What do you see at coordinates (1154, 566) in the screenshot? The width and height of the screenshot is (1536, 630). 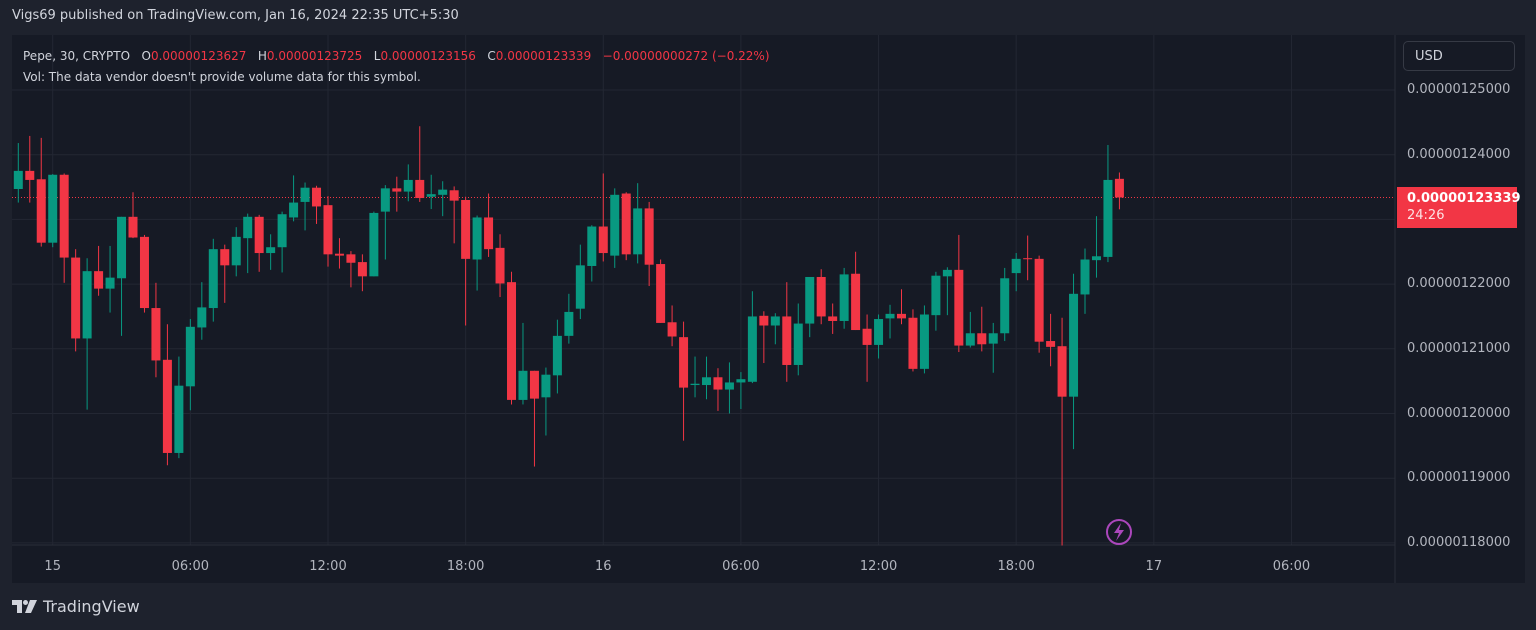 I see `time-tick-label: 17` at bounding box center [1154, 566].